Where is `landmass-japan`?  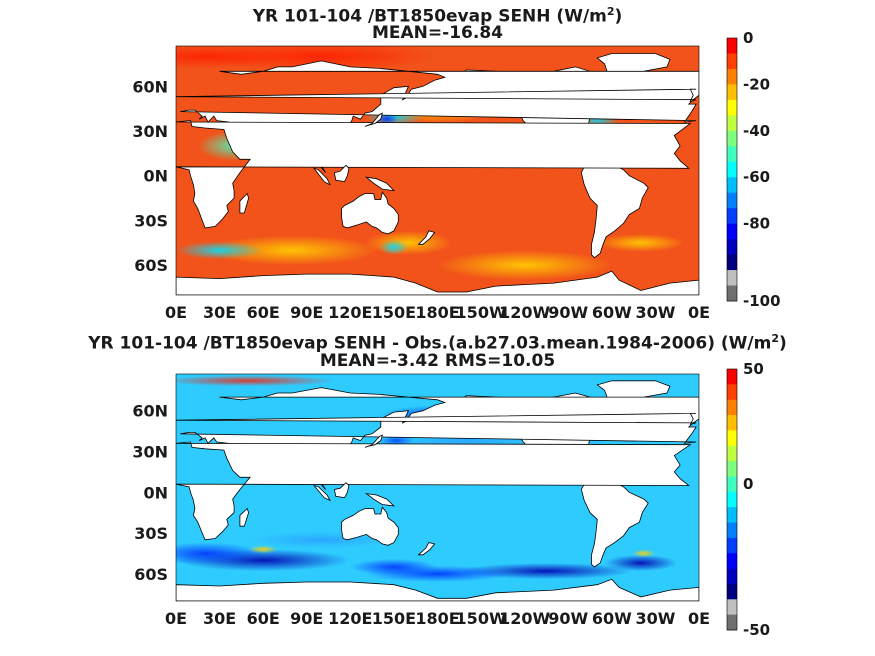
landmass-japan is located at coordinates (373, 119).